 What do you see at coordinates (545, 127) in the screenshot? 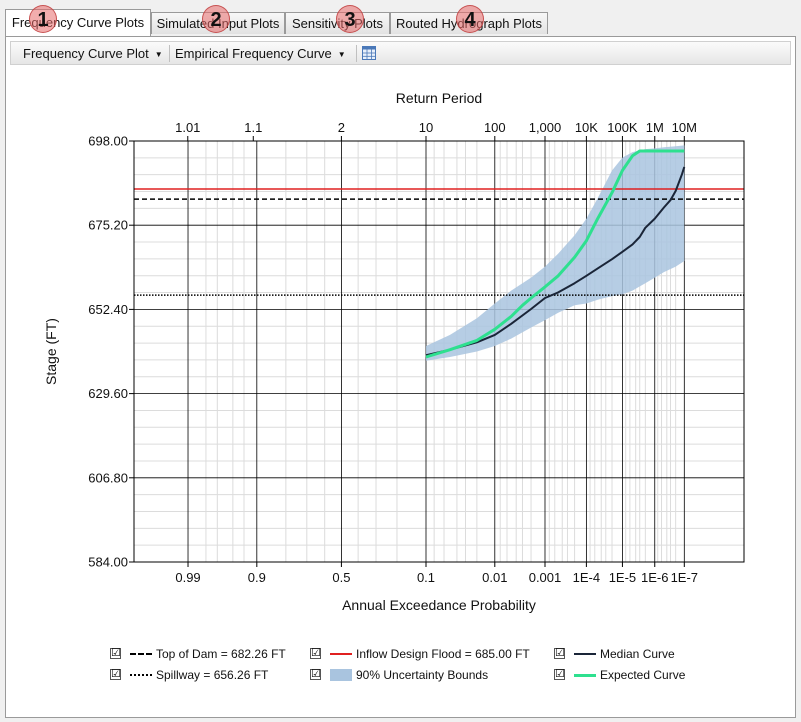
I see `top-tick-label: 1,000` at bounding box center [545, 127].